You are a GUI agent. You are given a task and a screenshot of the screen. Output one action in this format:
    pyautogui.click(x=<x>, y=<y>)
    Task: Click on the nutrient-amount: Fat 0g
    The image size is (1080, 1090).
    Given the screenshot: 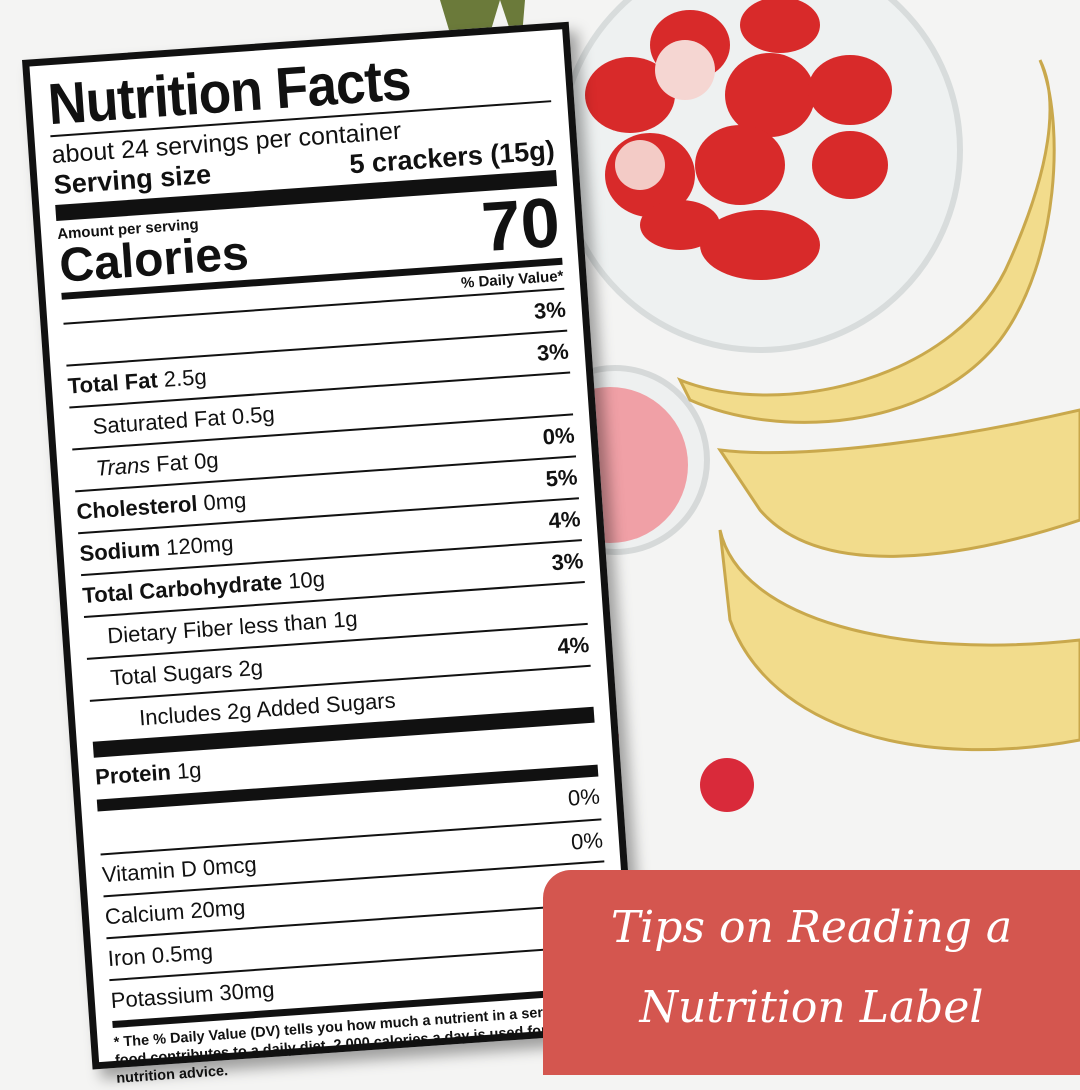 What is the action you would take?
    pyautogui.click(x=187, y=462)
    